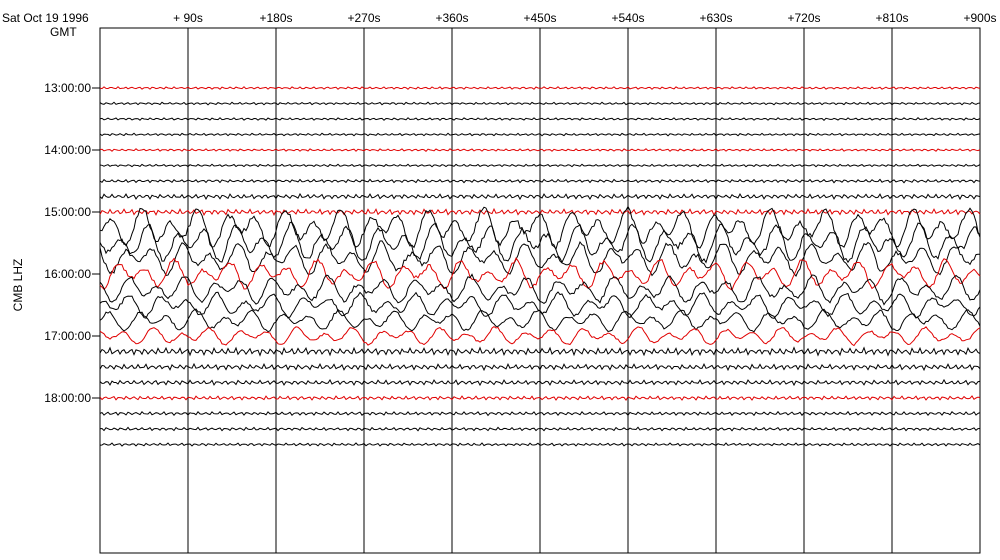  What do you see at coordinates (979, 18) in the screenshot?
I see `x-tick-label: +900s` at bounding box center [979, 18].